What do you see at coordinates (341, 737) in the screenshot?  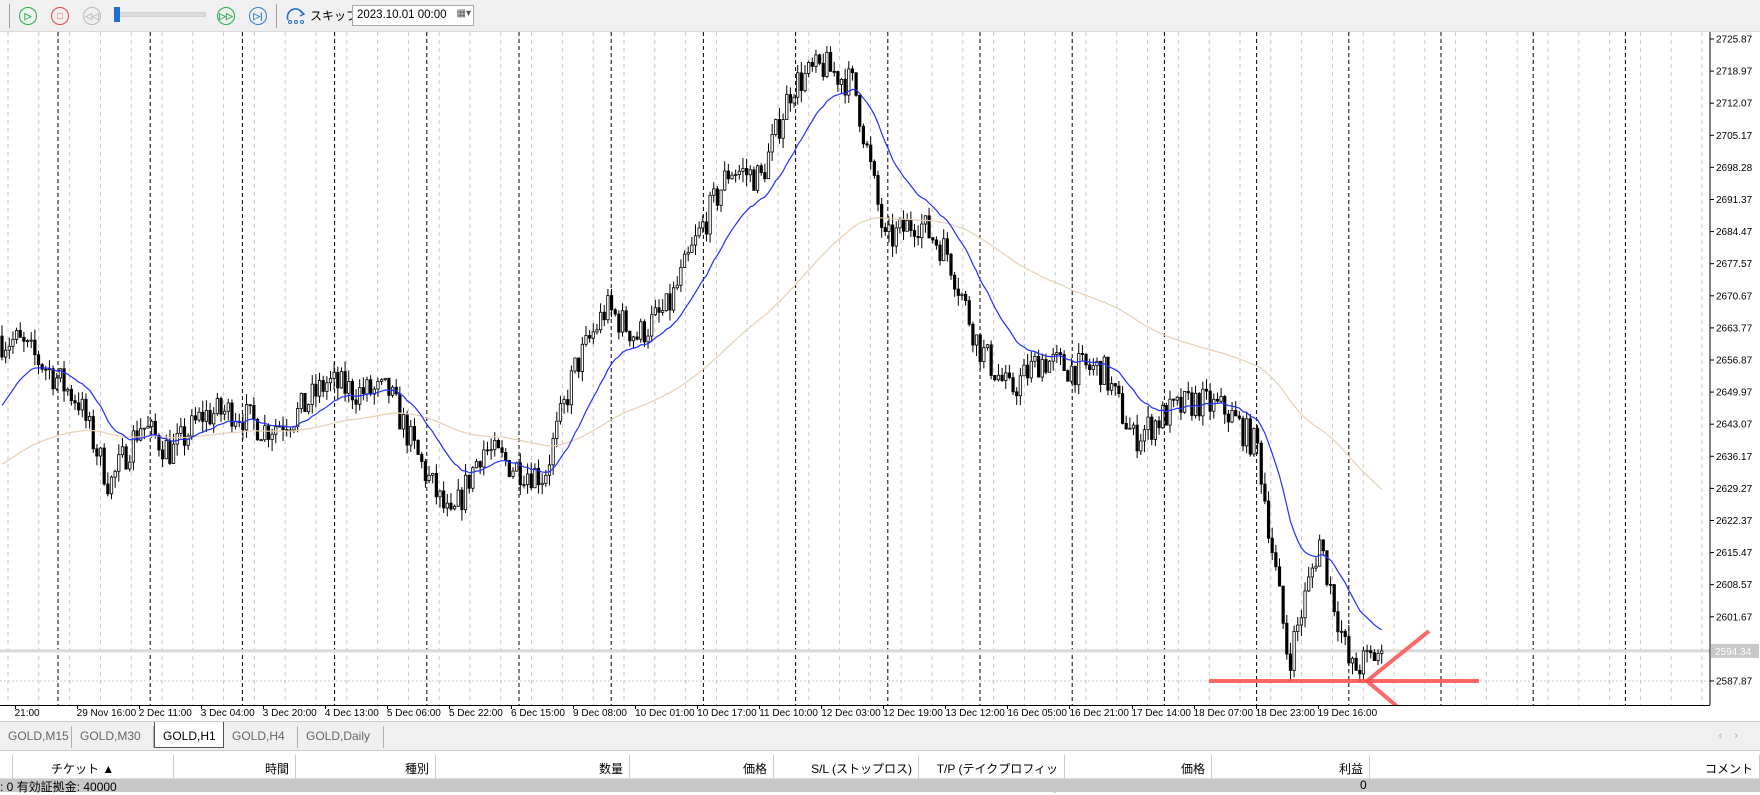 I see `tab-gold-daily: GOLD,Daily` at bounding box center [341, 737].